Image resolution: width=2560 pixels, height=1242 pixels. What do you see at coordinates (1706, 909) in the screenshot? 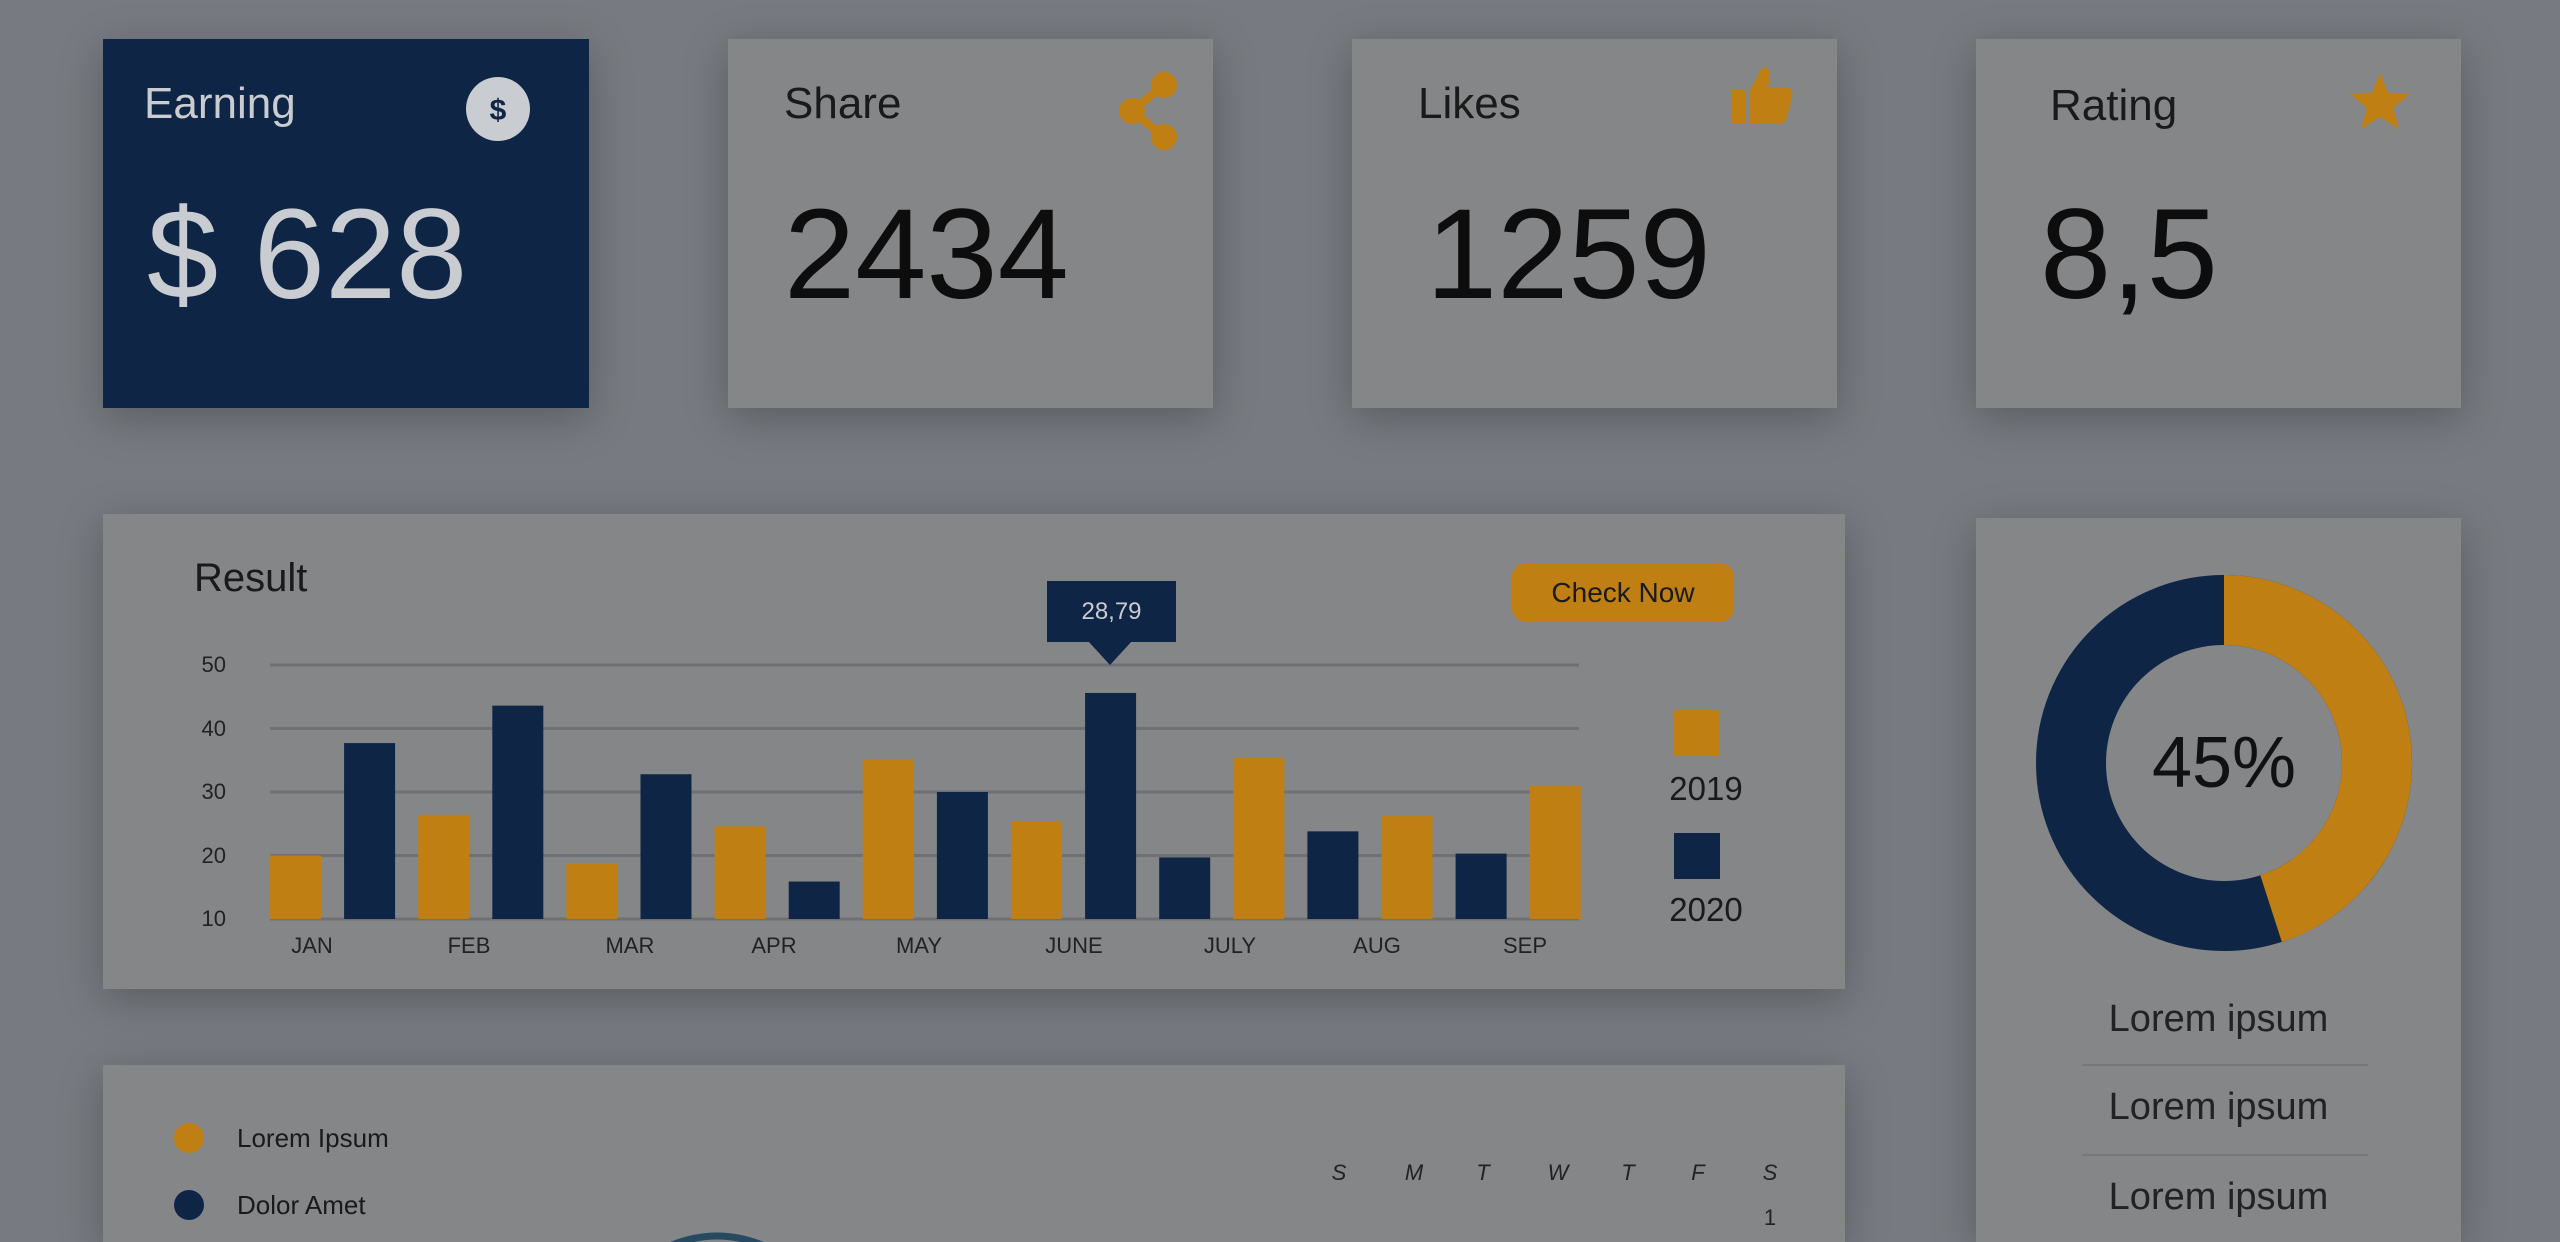
I see `legend-label-2020: 2020` at bounding box center [1706, 909].